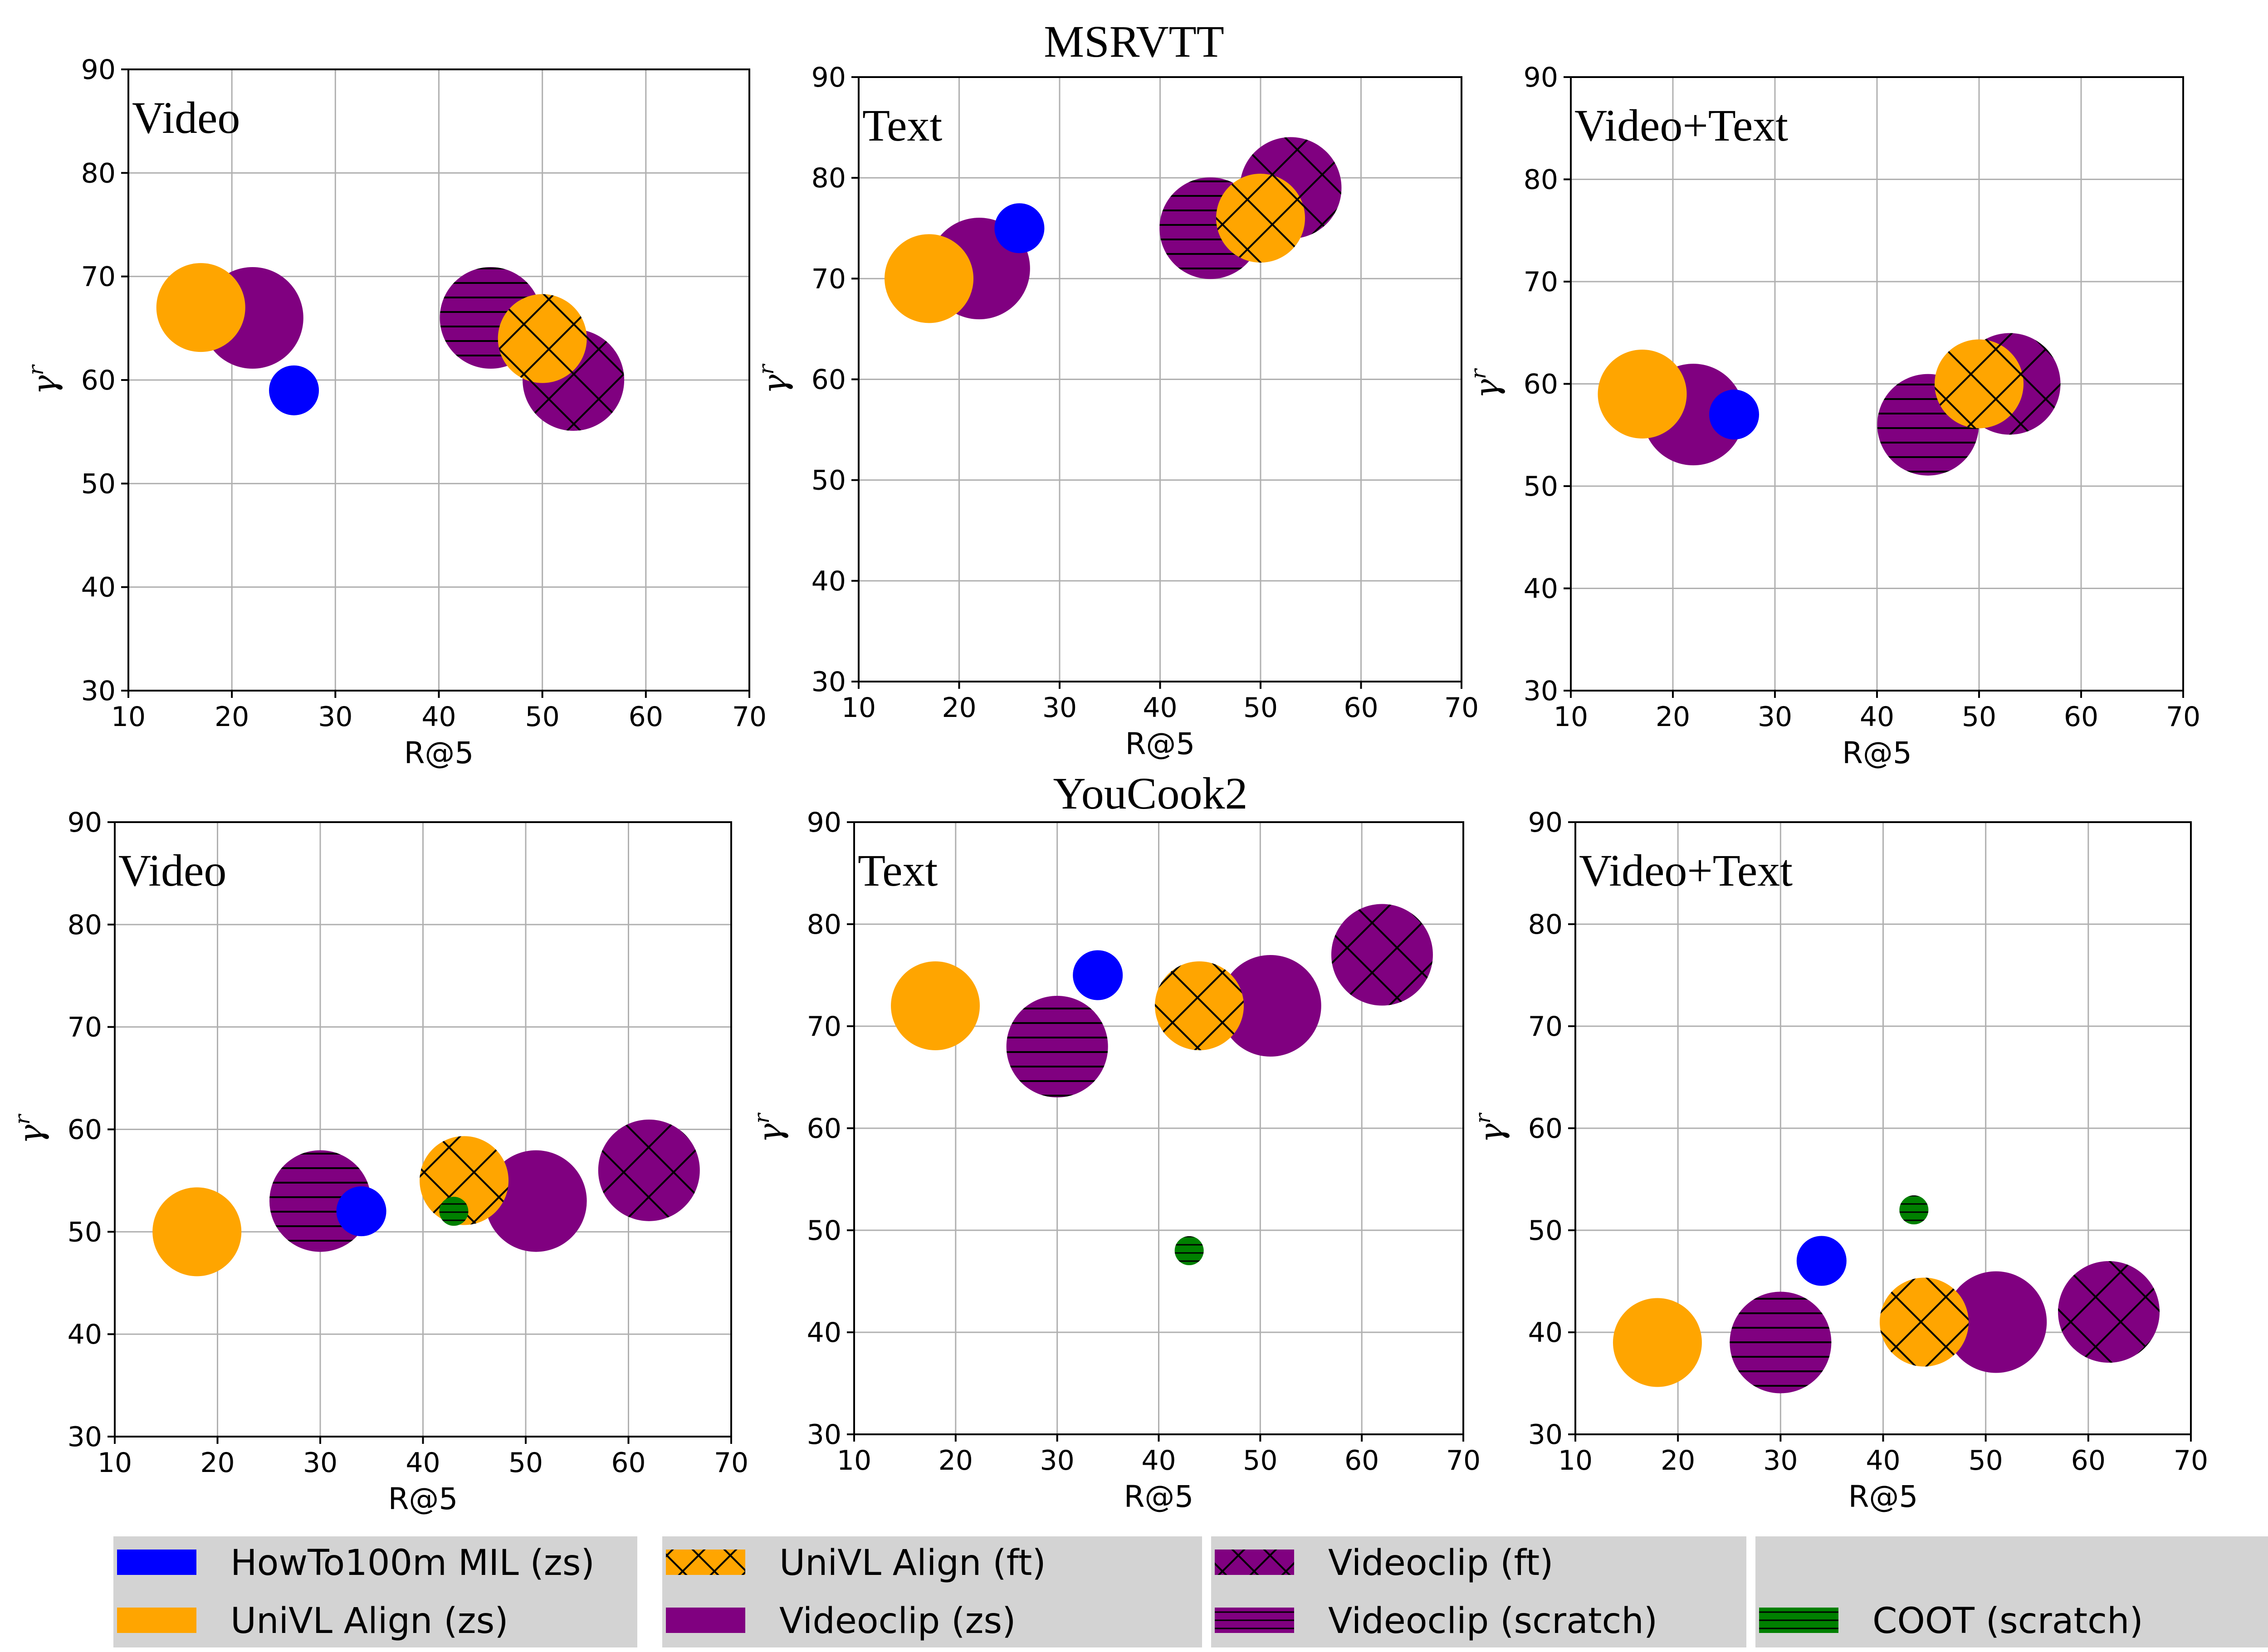 The width and height of the screenshot is (2268, 1652). What do you see at coordinates (1145, 417) in the screenshot?
I see `group-titles: MSRVTT YouCook2` at bounding box center [1145, 417].